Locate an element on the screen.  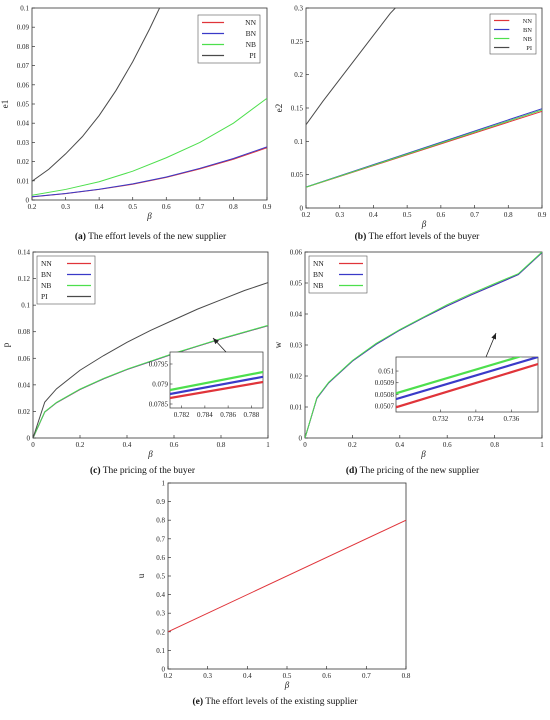
zoom-arrow-head is located at coordinates (216, 341).